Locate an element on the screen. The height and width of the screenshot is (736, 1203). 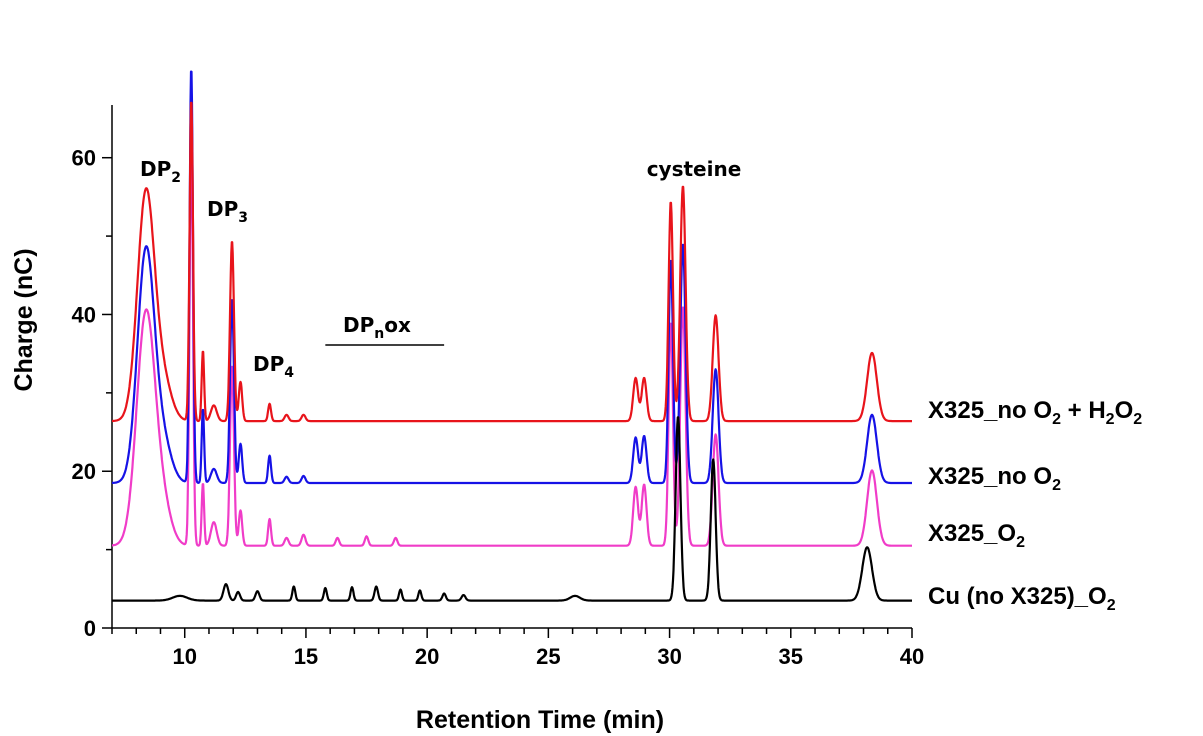
x-tick-label: 35 is located at coordinates (791, 656).